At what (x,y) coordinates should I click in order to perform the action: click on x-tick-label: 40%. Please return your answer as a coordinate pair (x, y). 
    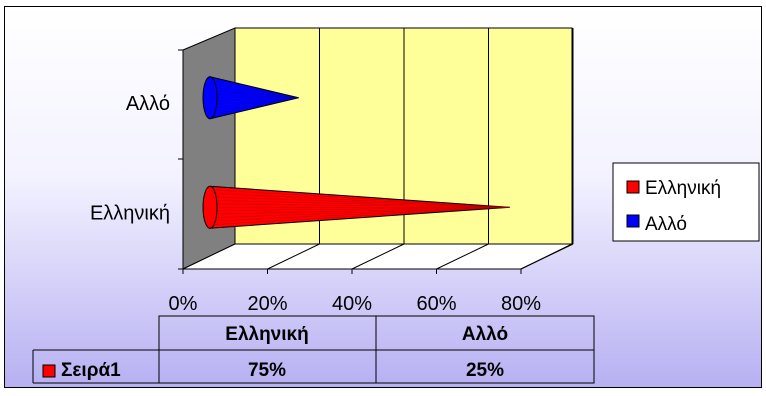
    Looking at the image, I should click on (352, 304).